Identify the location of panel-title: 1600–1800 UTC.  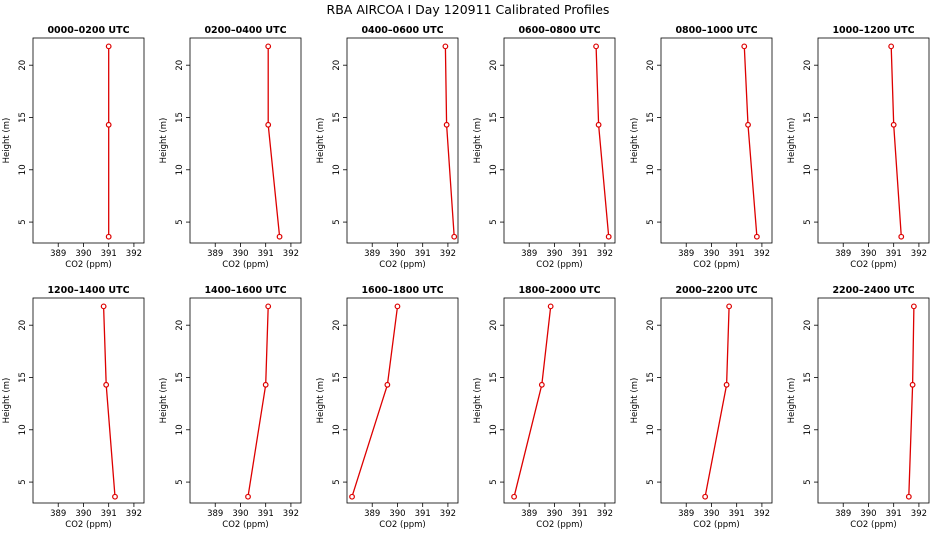
(402, 290).